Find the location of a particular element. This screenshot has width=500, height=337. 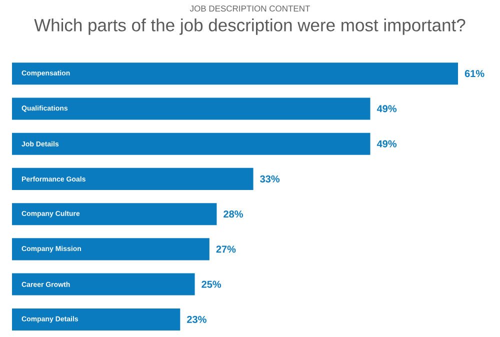

data-label: 28% is located at coordinates (233, 214).